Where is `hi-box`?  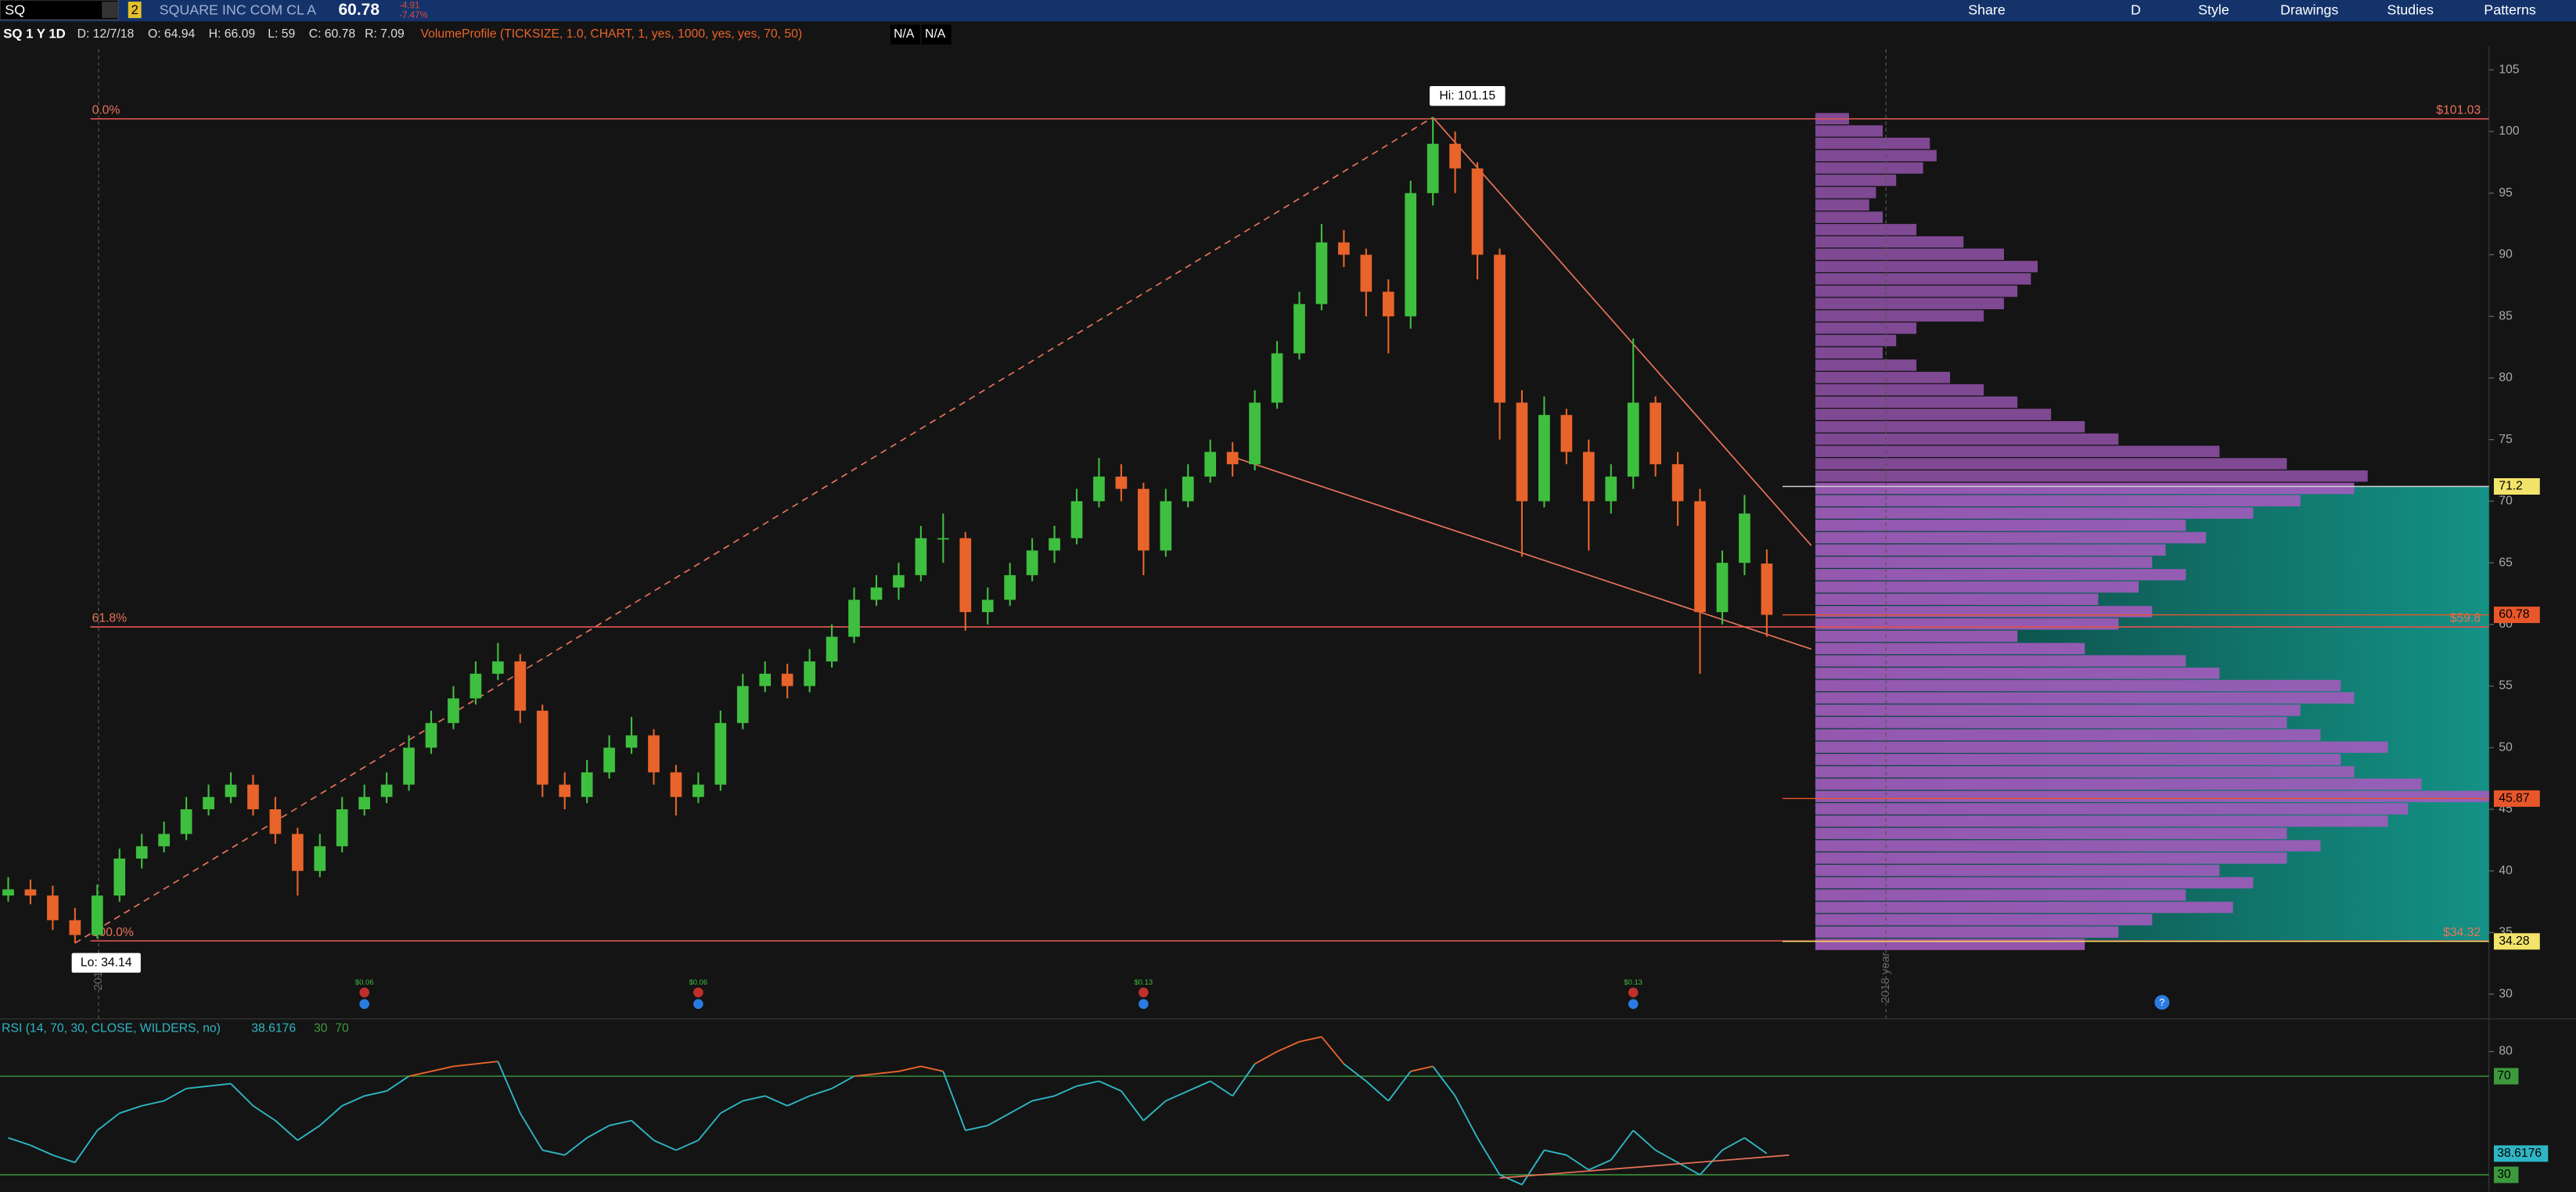
hi-box is located at coordinates (1468, 96).